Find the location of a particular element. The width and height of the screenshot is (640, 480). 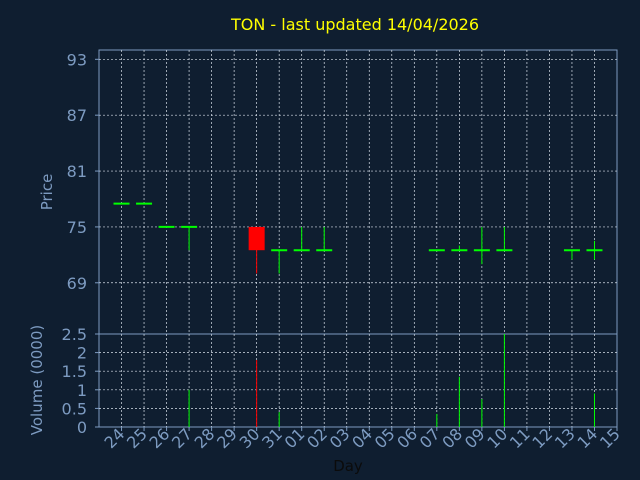

price-y-ticks: 93 87 81 75 69 is located at coordinates (83, 171).